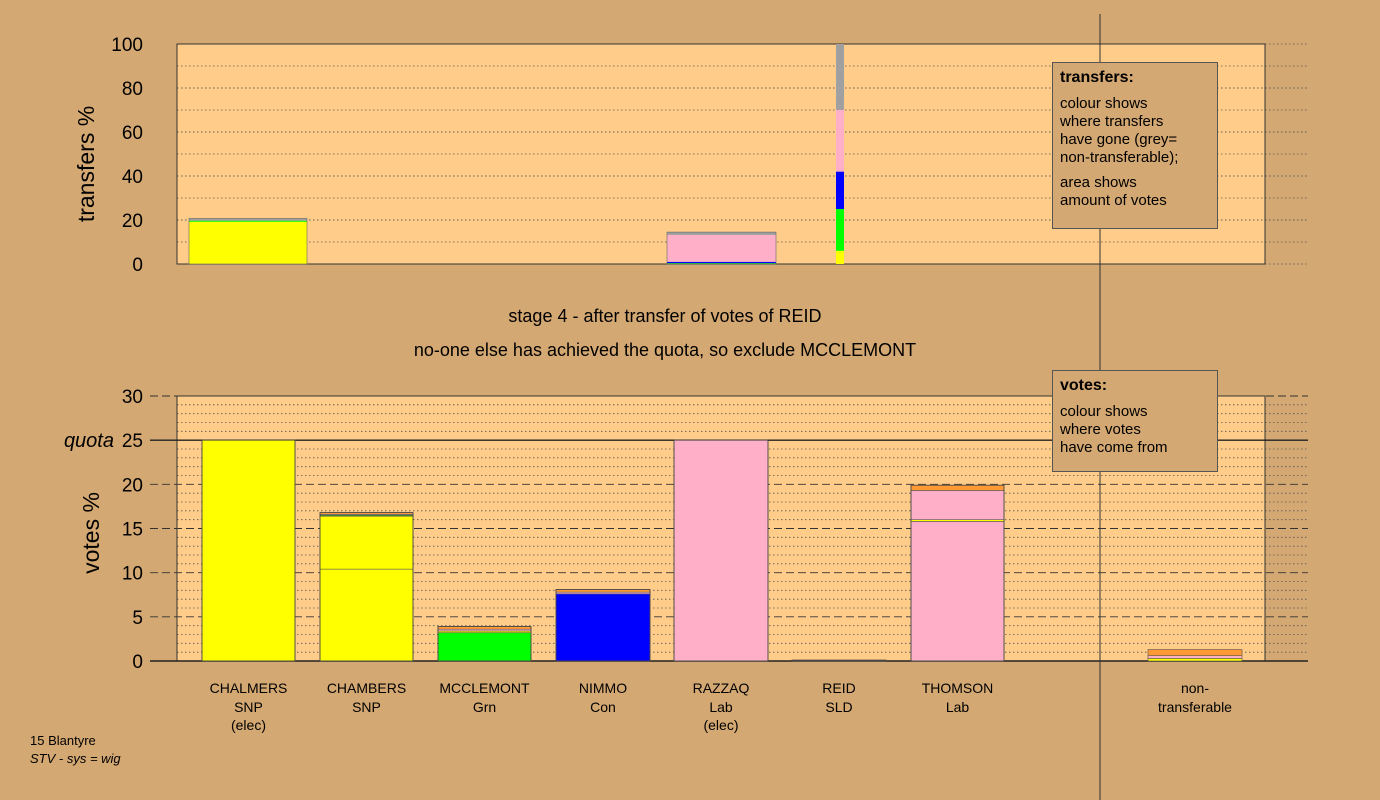 Image resolution: width=1380 pixels, height=800 pixels. I want to click on votes-legend-line: have come from, so click(1114, 447).